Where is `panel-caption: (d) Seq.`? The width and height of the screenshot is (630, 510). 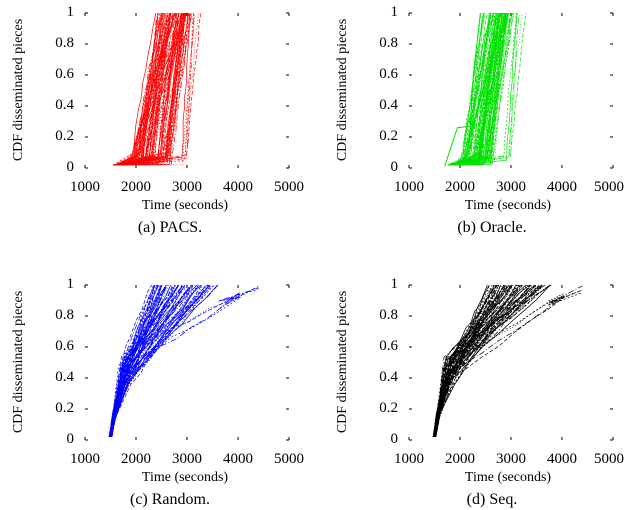
panel-caption: (d) Seq. is located at coordinates (492, 499).